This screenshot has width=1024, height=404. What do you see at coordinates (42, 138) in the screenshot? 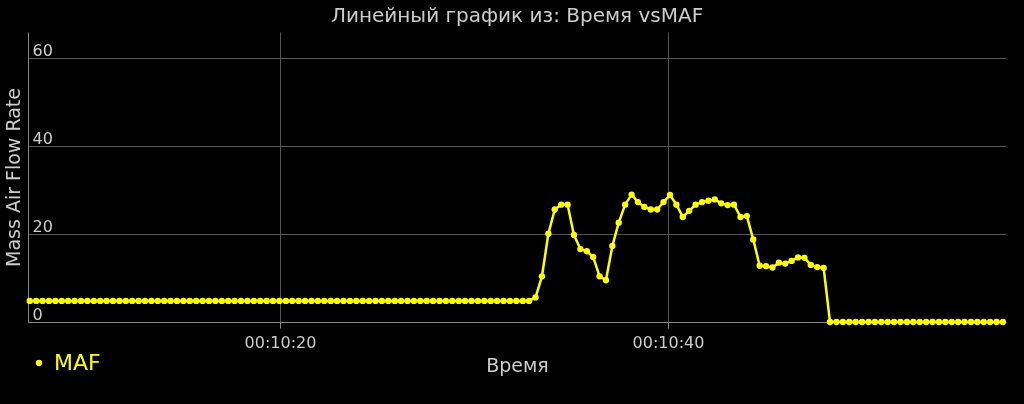
I see `y-tick-label: 40` at bounding box center [42, 138].